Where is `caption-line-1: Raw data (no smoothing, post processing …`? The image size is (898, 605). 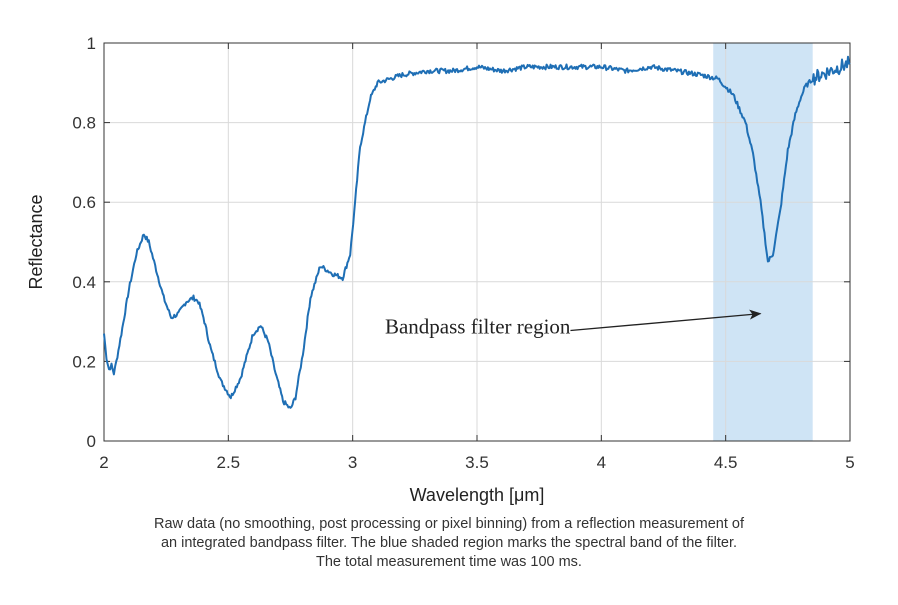
caption-line-1: Raw data (no smoothing, post processing … is located at coordinates (449, 524).